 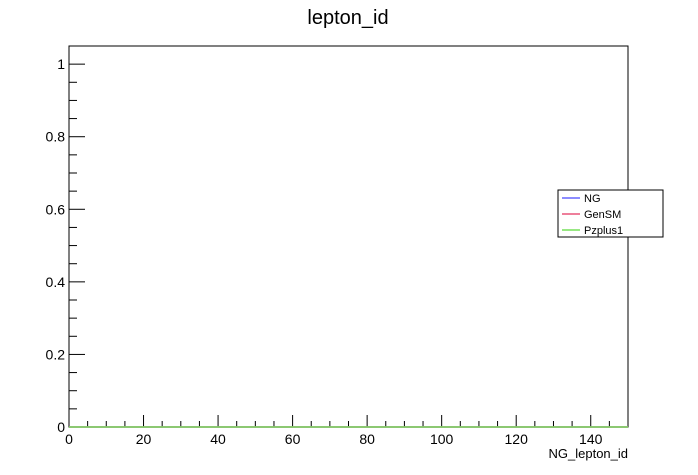 What do you see at coordinates (218, 439) in the screenshot?
I see `x-tick-label: 40` at bounding box center [218, 439].